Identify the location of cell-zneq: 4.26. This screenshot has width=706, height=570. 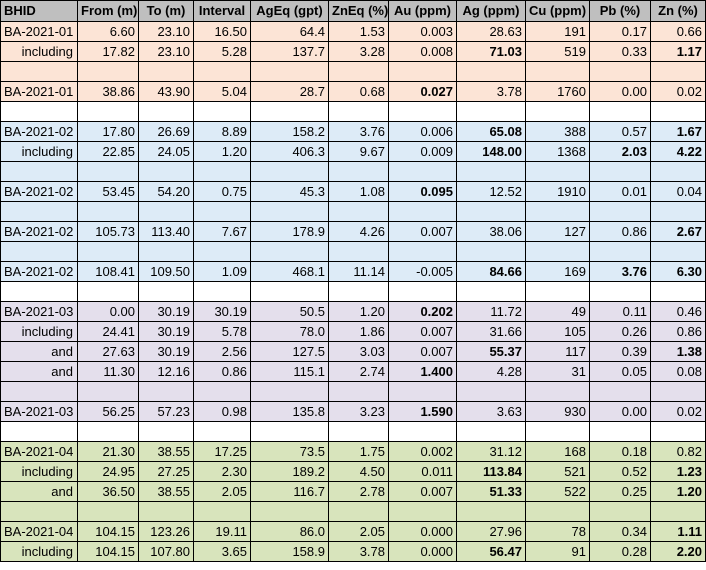
(358, 231).